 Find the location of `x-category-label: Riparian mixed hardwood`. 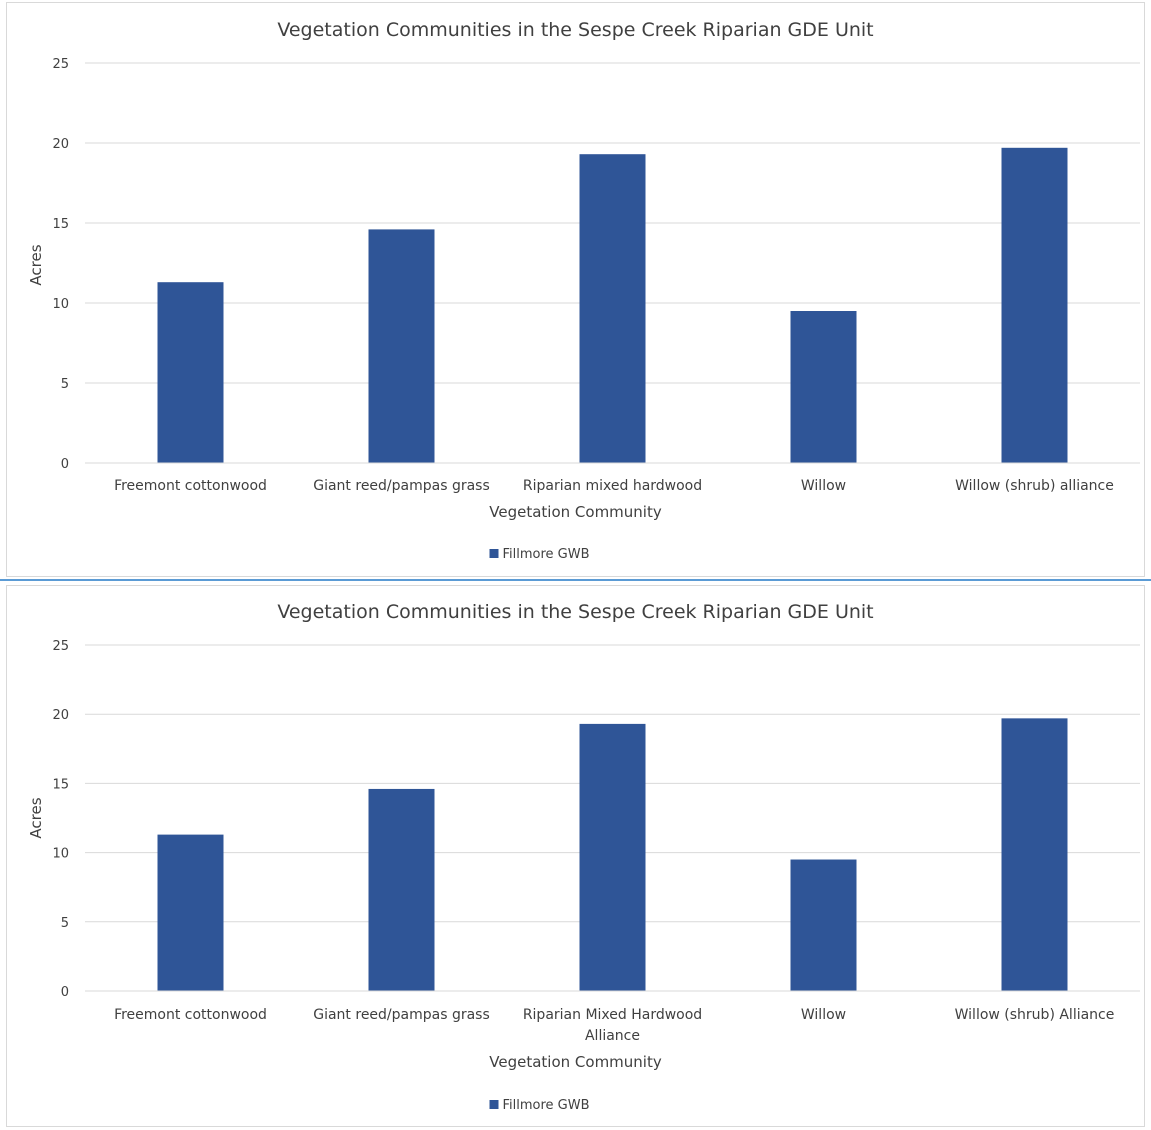

x-category-label: Riparian mixed hardwood is located at coordinates (612, 486).